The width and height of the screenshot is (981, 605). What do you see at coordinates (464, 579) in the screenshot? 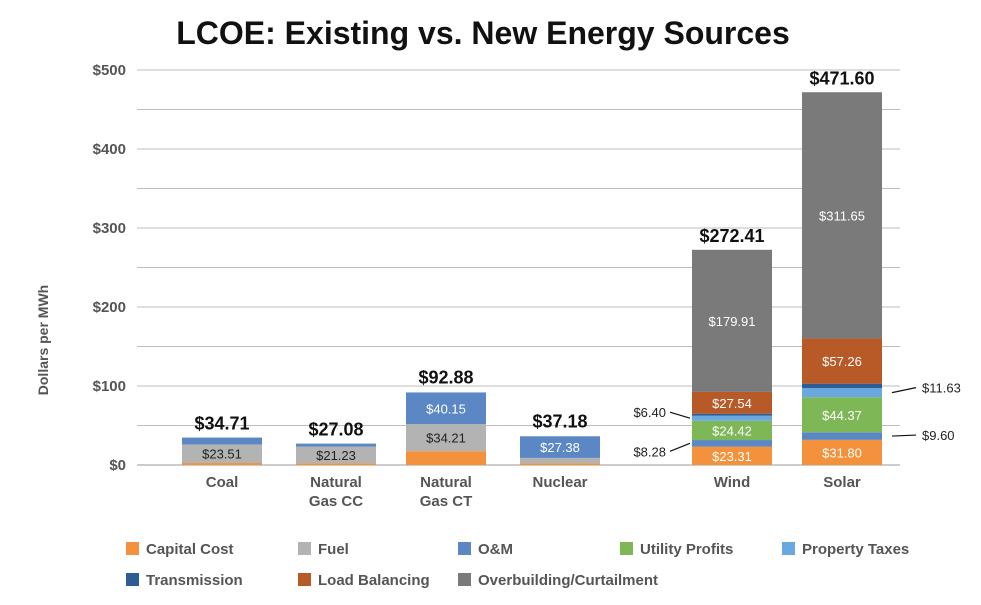
I see `legend-swatch-overbuilding-curtailment` at bounding box center [464, 579].